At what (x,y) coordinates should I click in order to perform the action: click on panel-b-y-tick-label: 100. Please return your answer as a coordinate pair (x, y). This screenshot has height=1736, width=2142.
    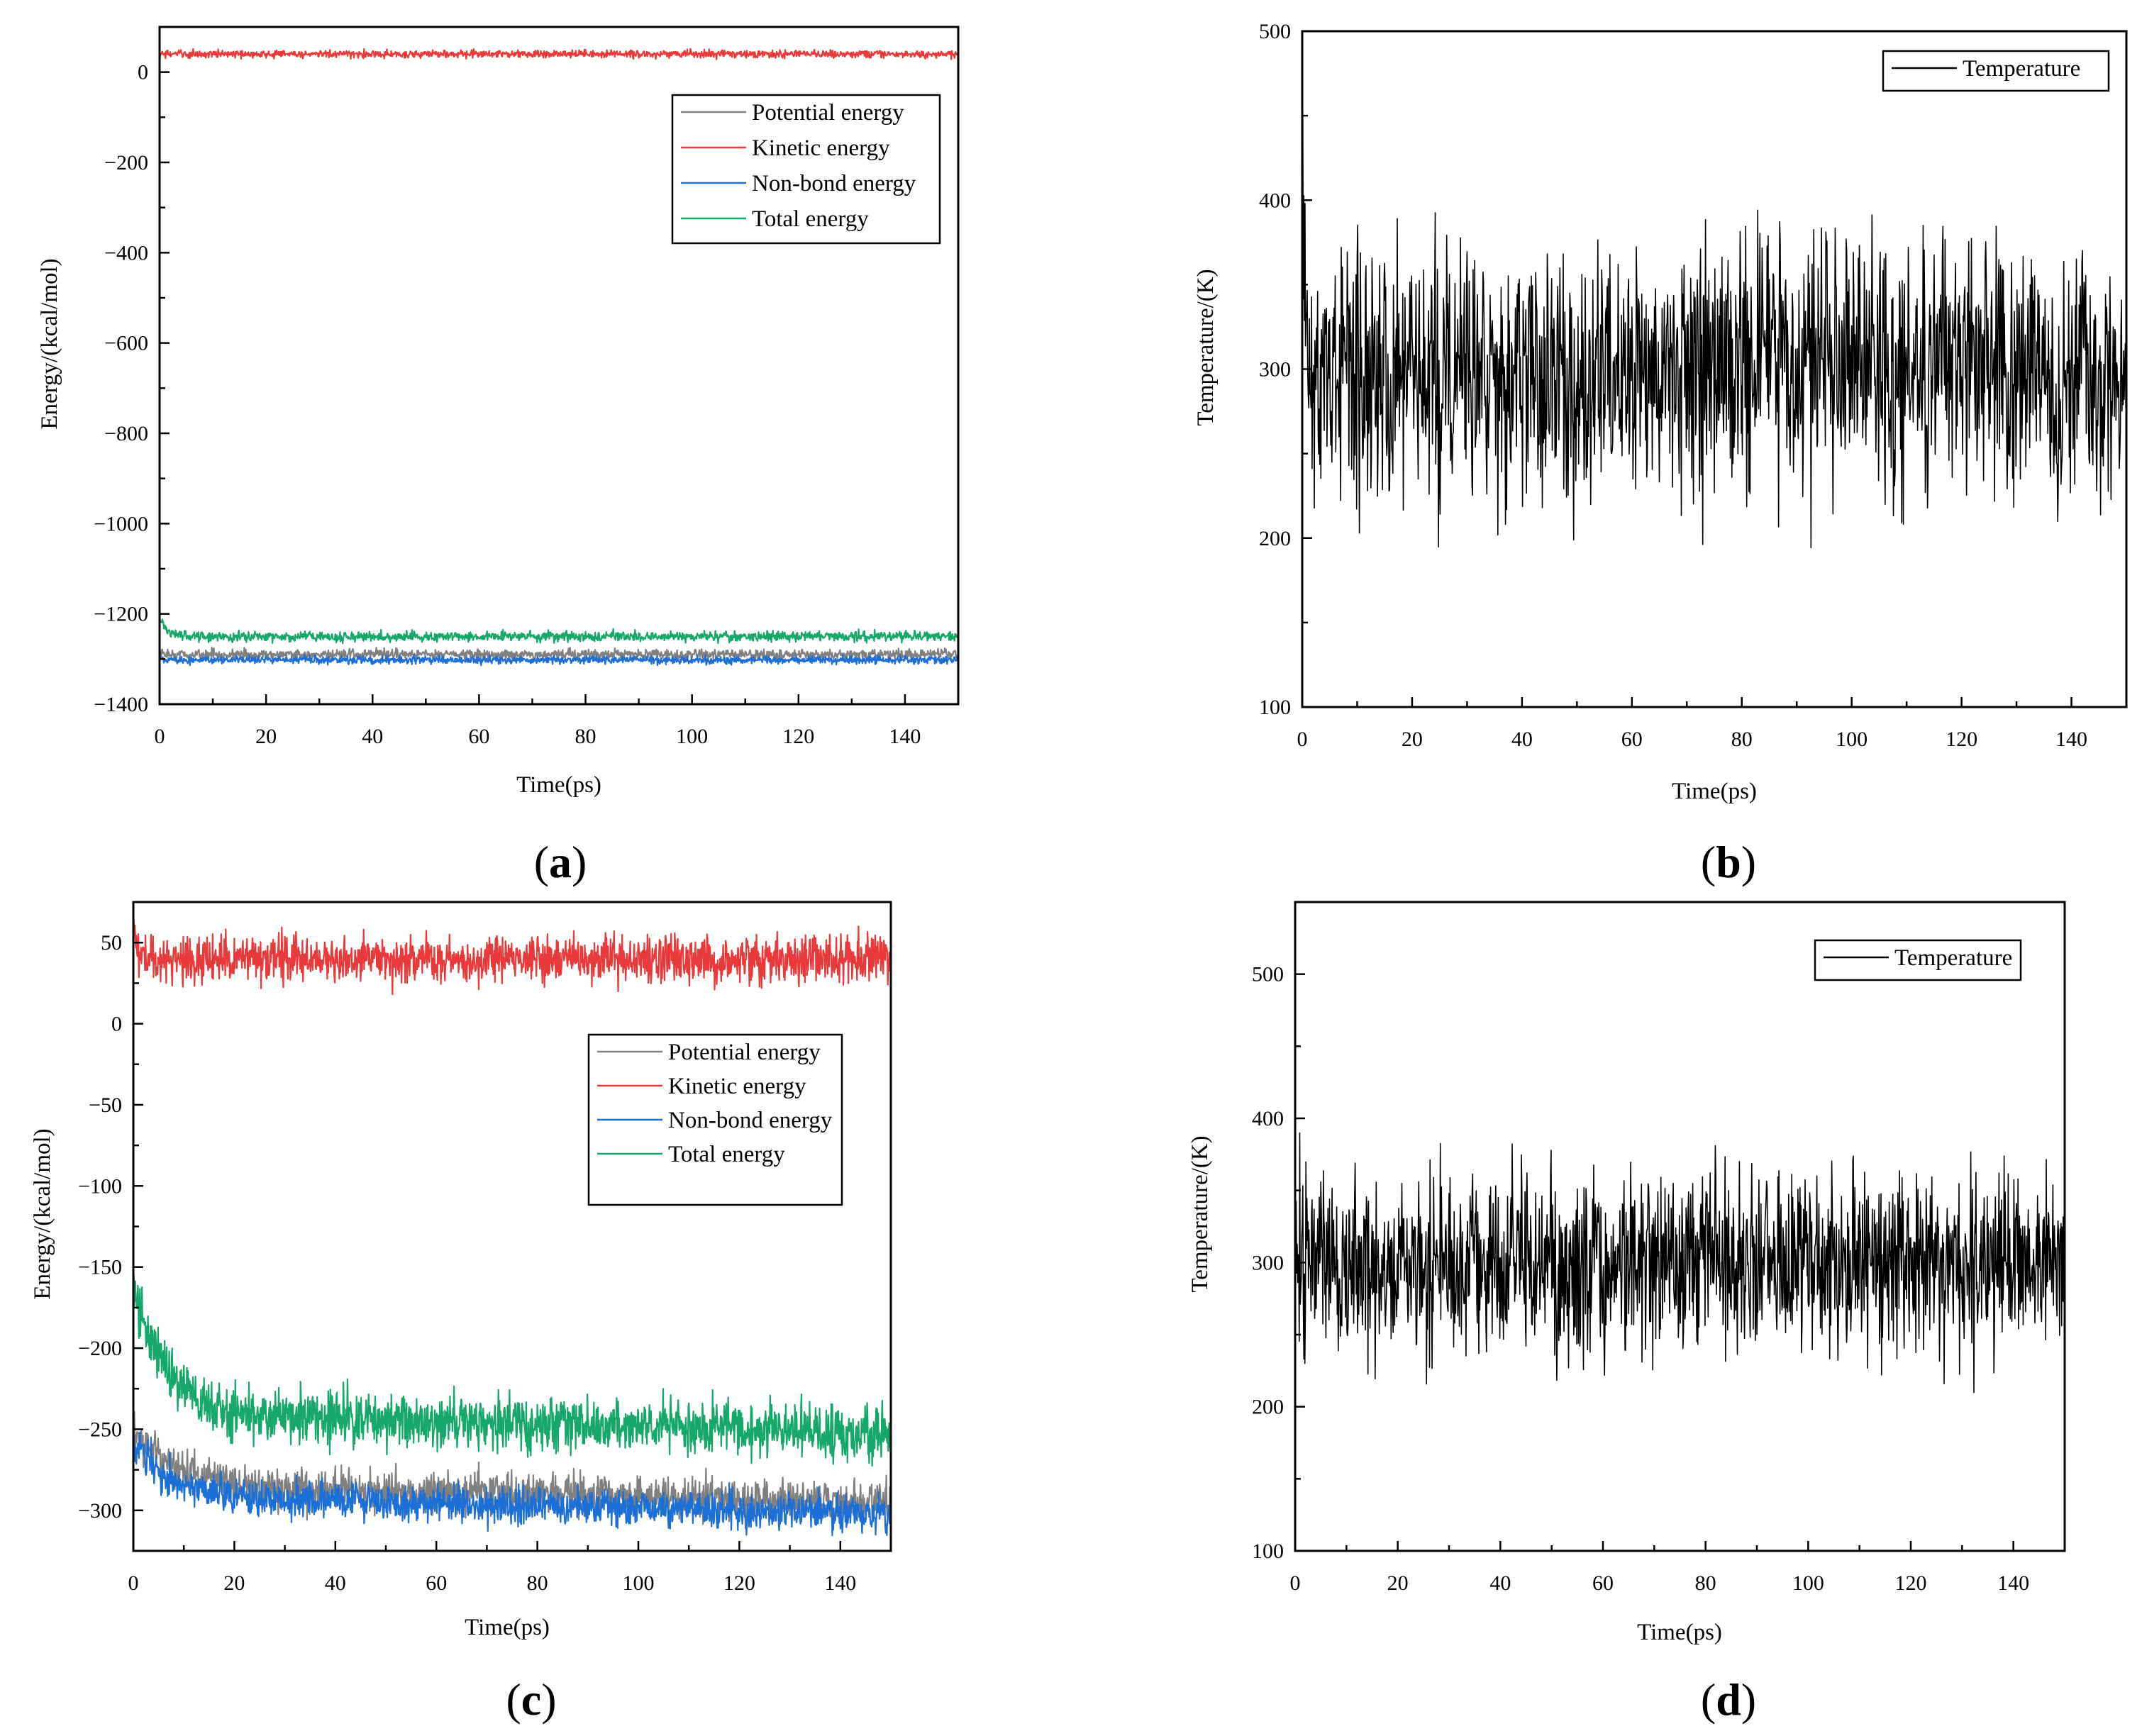
    Looking at the image, I should click on (1275, 707).